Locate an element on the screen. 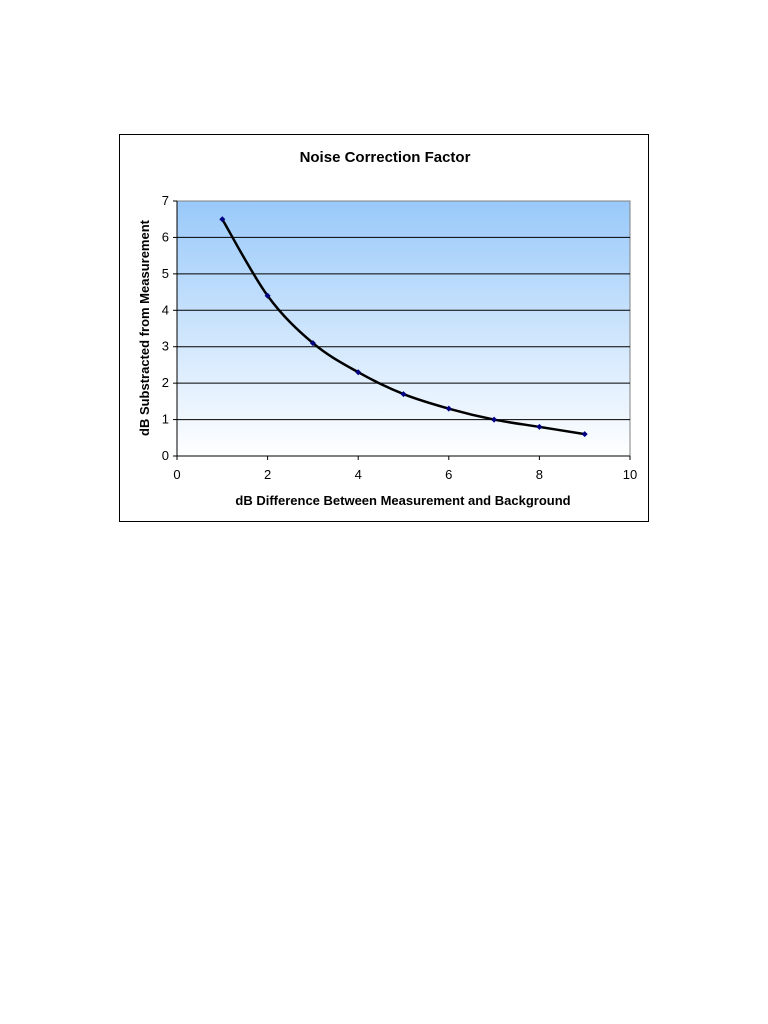  y-tick-label-0: 0 is located at coordinates (165, 455).